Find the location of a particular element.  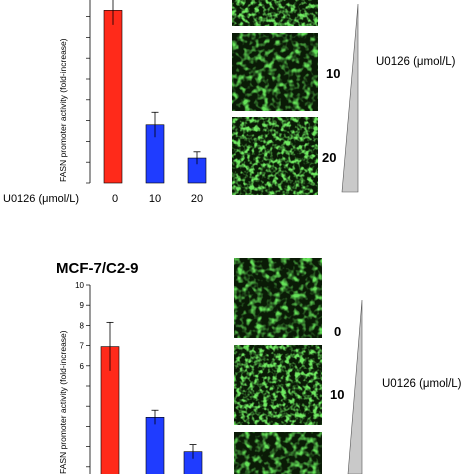

side-treatment-label-2: U0126 (μmol/L) is located at coordinates (422, 384).